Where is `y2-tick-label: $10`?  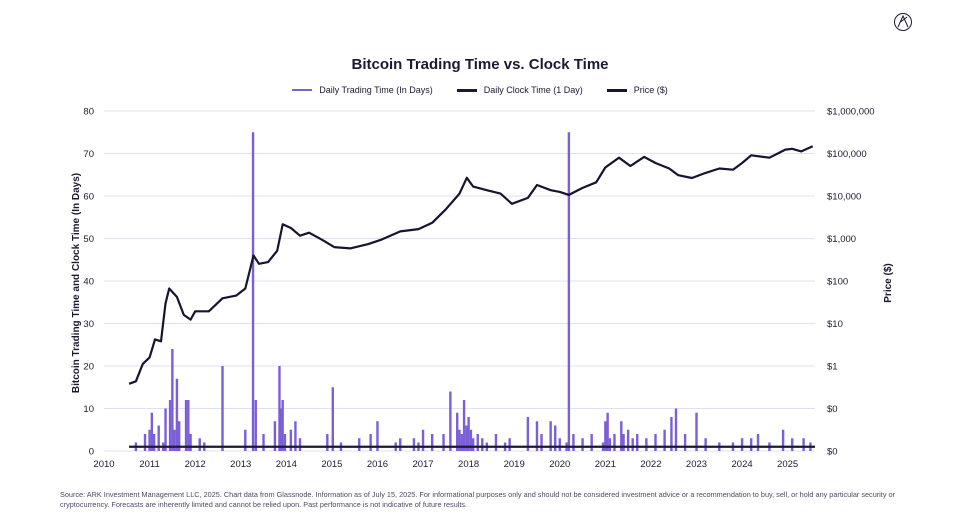
y2-tick-label: $10 is located at coordinates (835, 324).